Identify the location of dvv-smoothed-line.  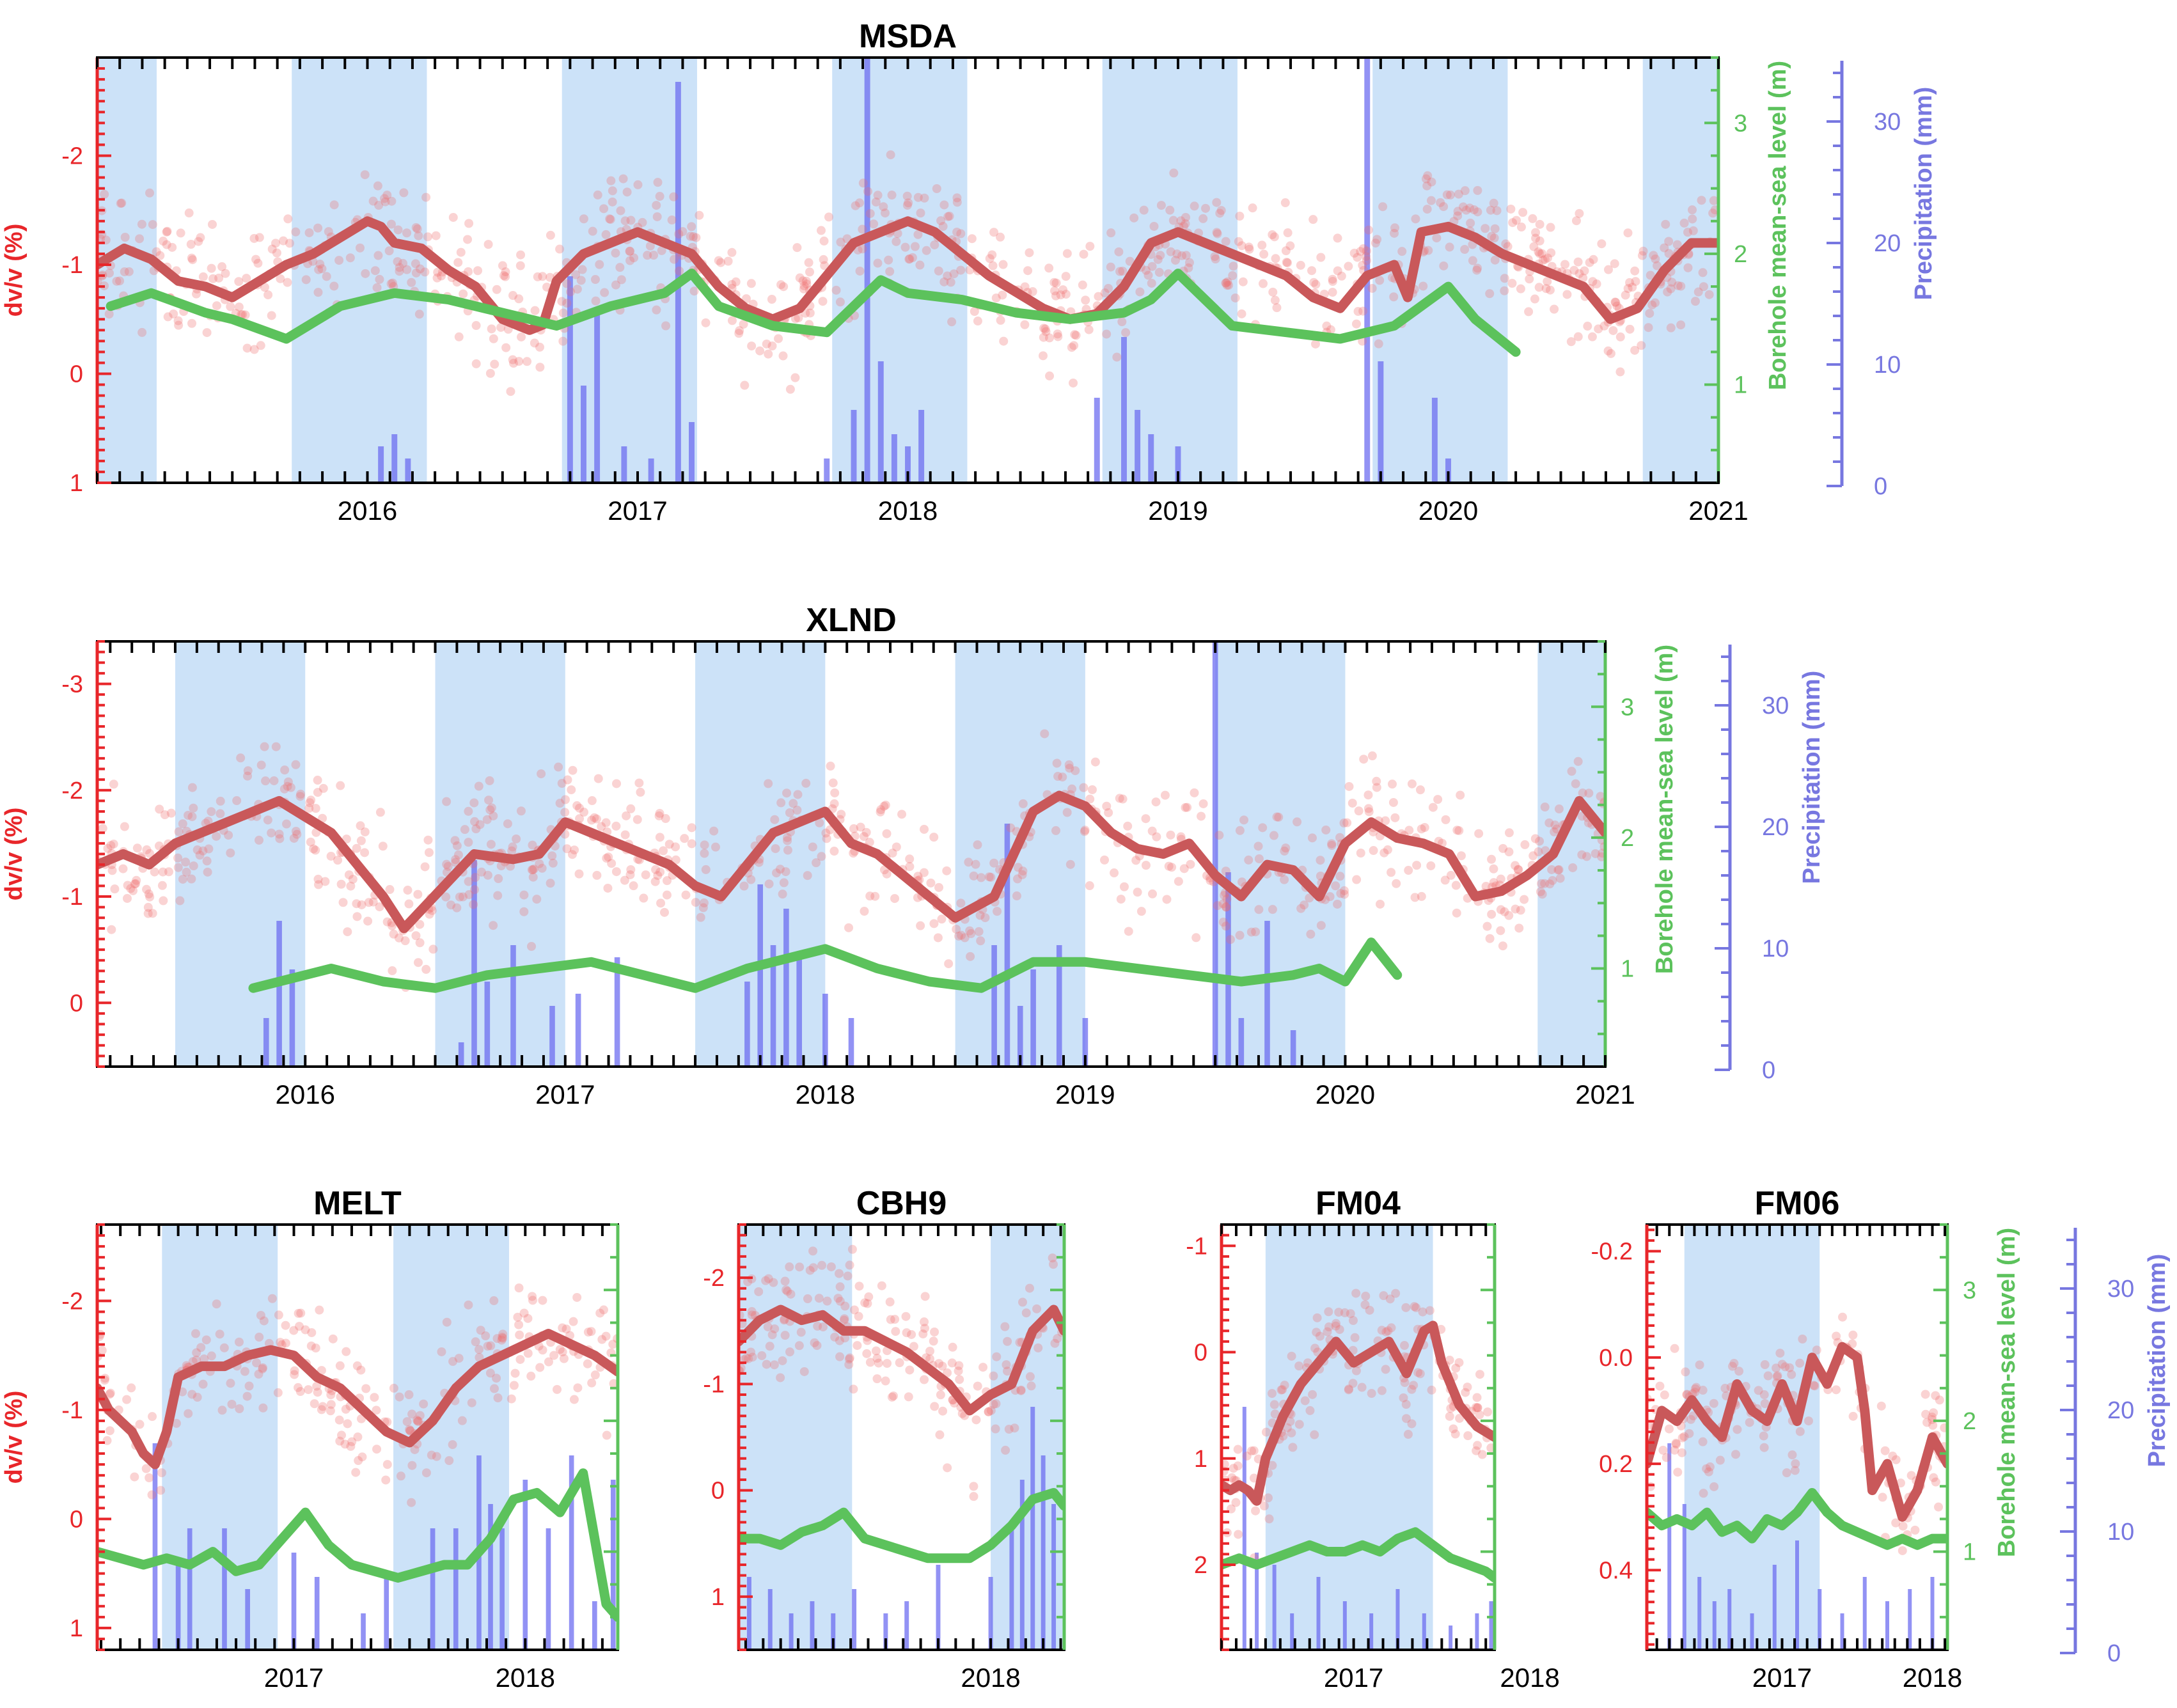
(357, 1399).